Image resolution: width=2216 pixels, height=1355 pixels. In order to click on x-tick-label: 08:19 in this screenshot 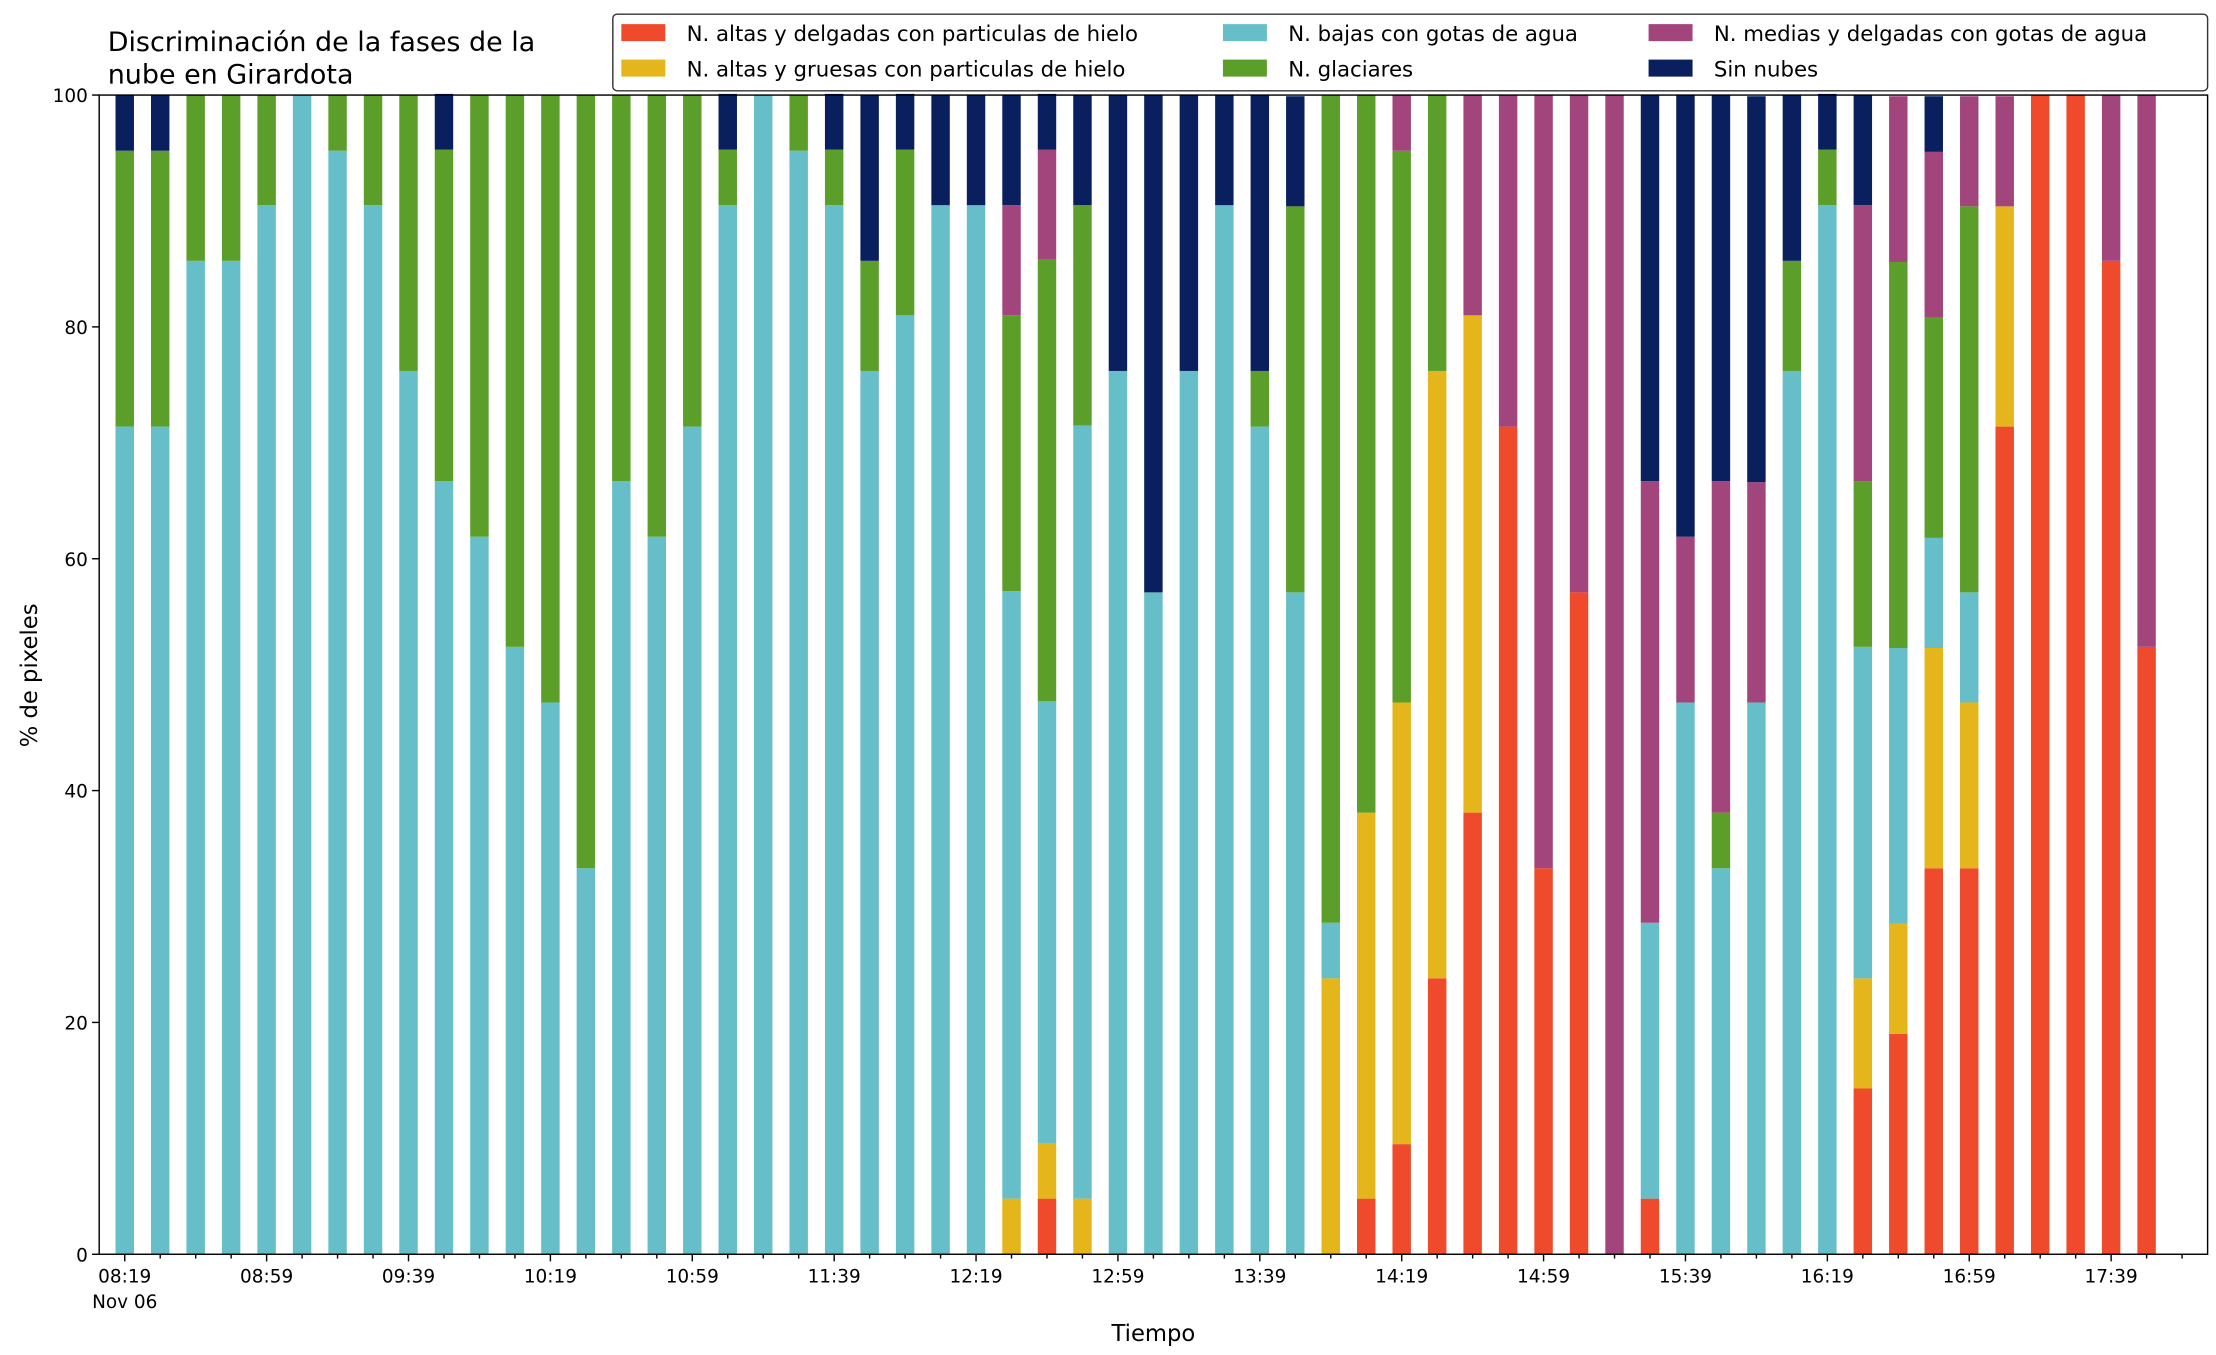, I will do `click(124, 1277)`.